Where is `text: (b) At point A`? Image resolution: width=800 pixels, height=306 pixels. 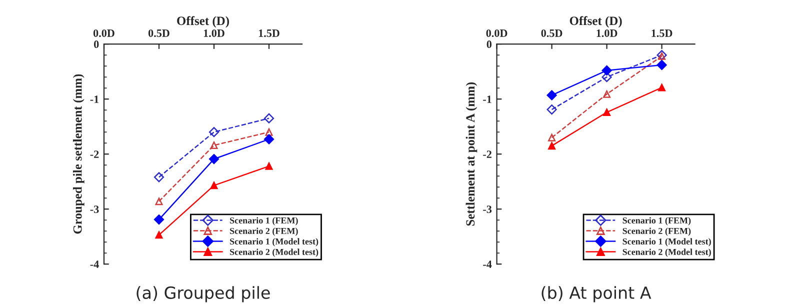
text: (b) At point A is located at coordinates (597, 294).